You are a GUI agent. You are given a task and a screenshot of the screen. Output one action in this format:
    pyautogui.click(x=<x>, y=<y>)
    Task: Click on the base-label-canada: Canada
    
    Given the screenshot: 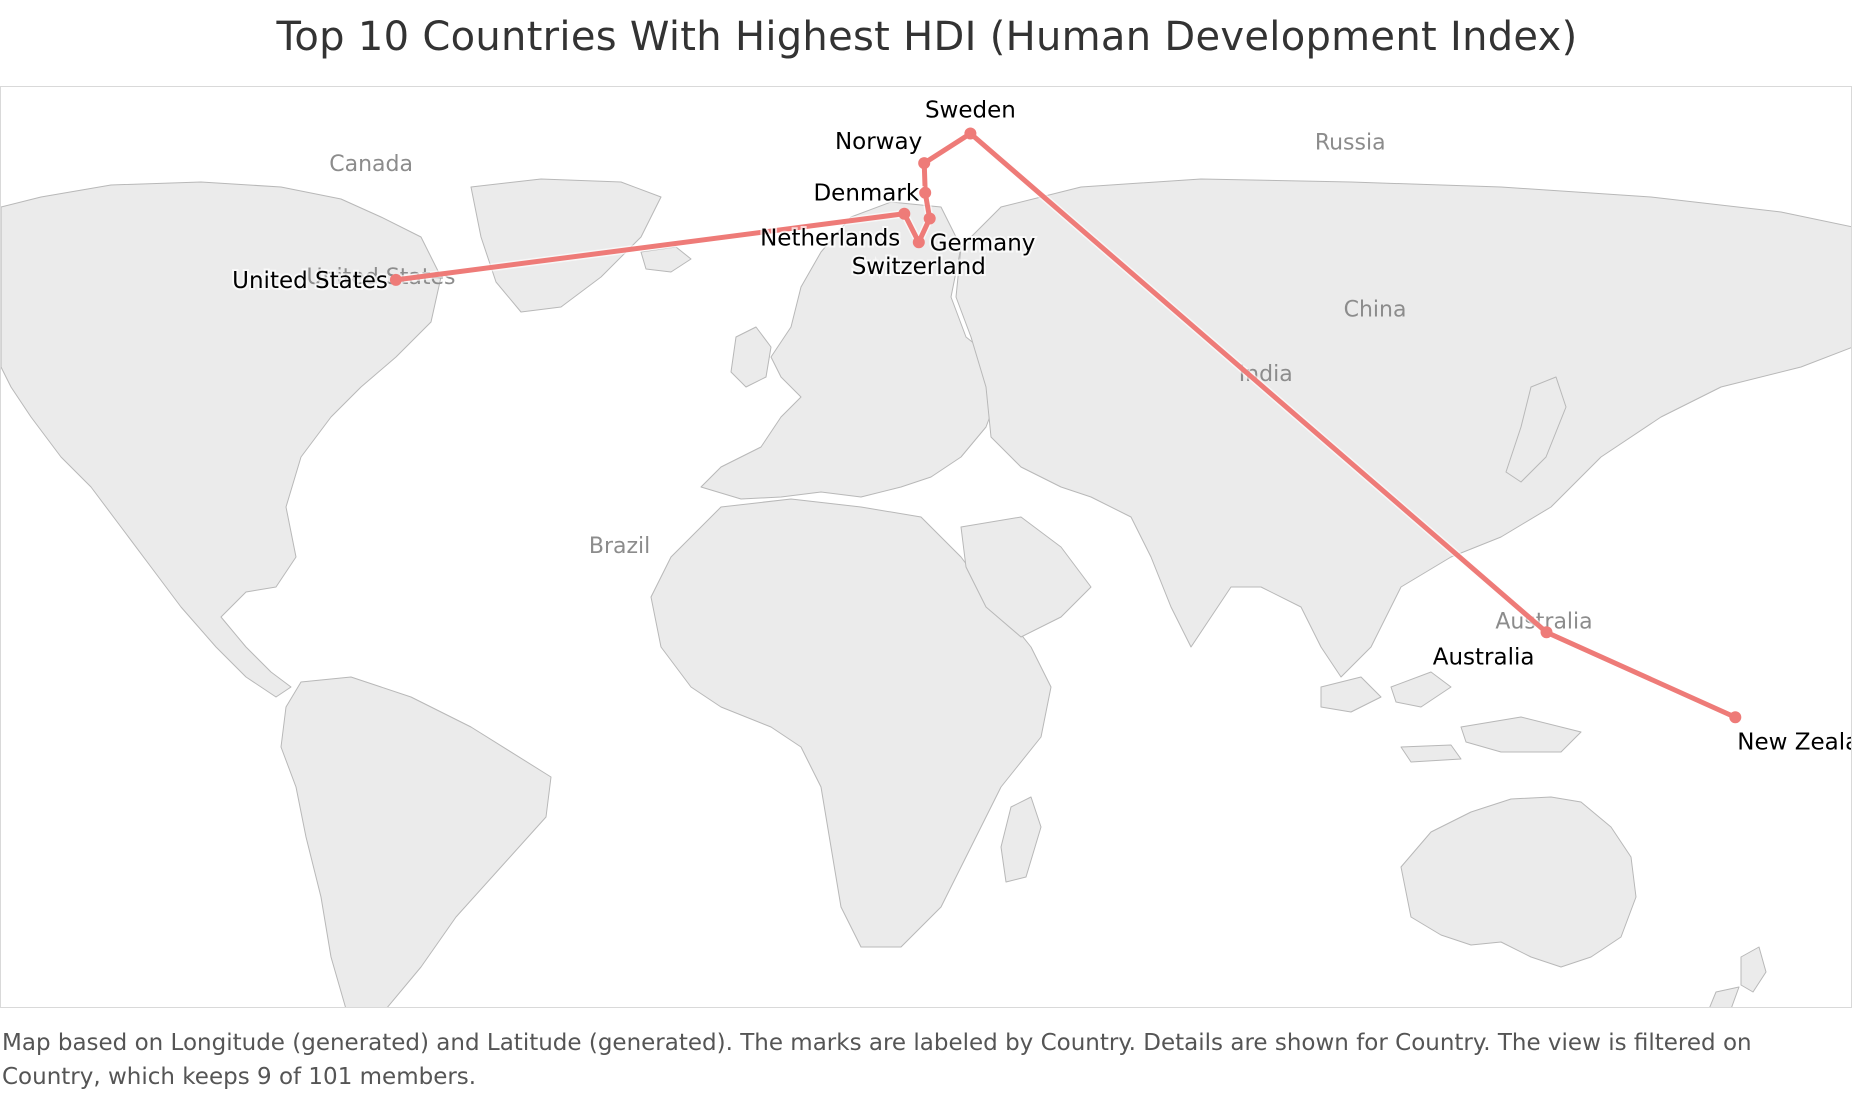 What is the action you would take?
    pyautogui.click(x=371, y=164)
    